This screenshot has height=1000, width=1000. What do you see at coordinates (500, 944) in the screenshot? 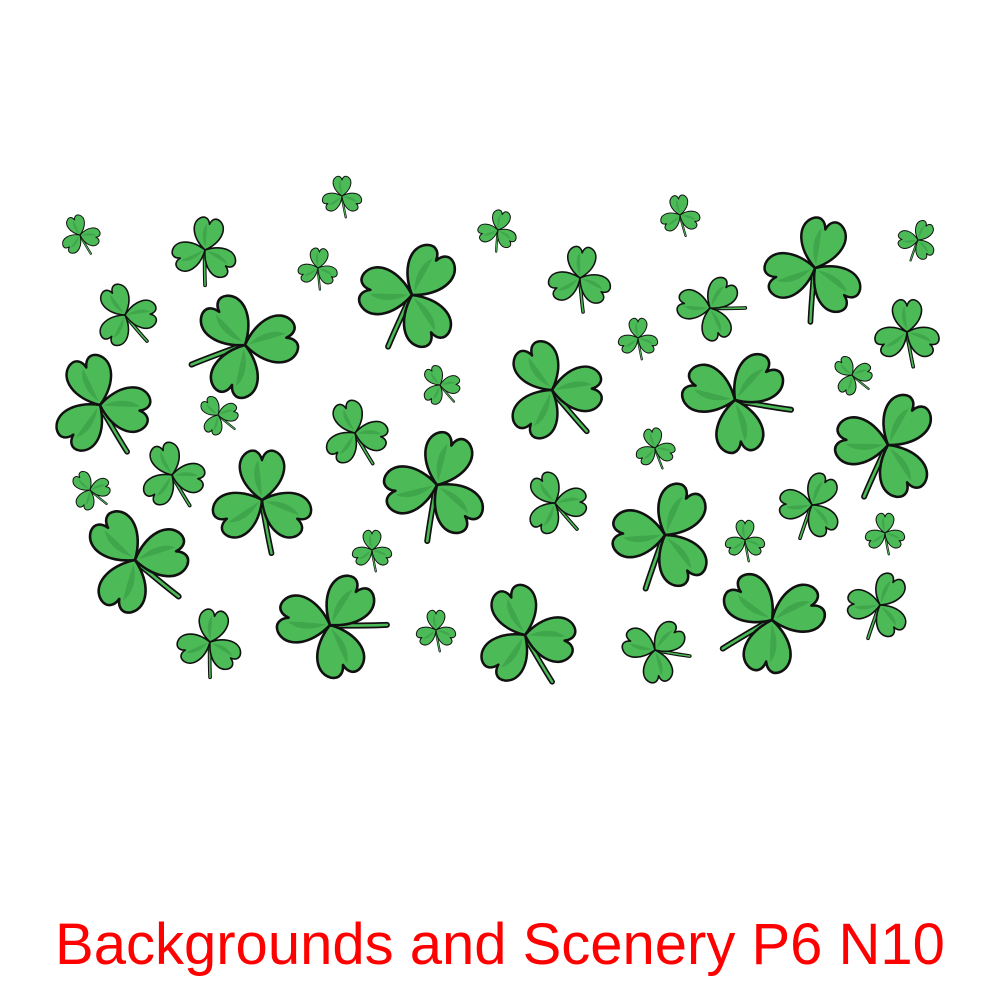
I see `caption-title: Backgrounds and Scenery P6 N10` at bounding box center [500, 944].